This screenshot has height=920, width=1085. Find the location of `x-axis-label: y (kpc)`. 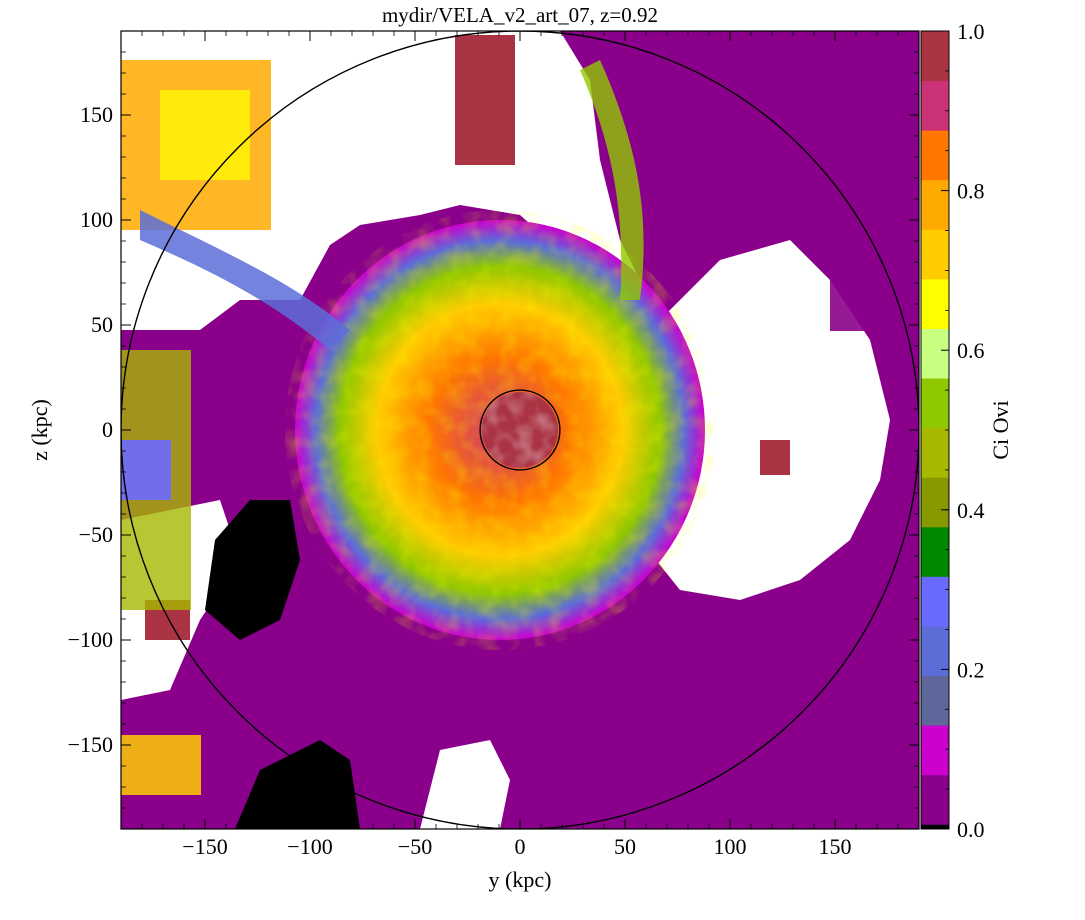

x-axis-label: y (kpc) is located at coordinates (520, 879).